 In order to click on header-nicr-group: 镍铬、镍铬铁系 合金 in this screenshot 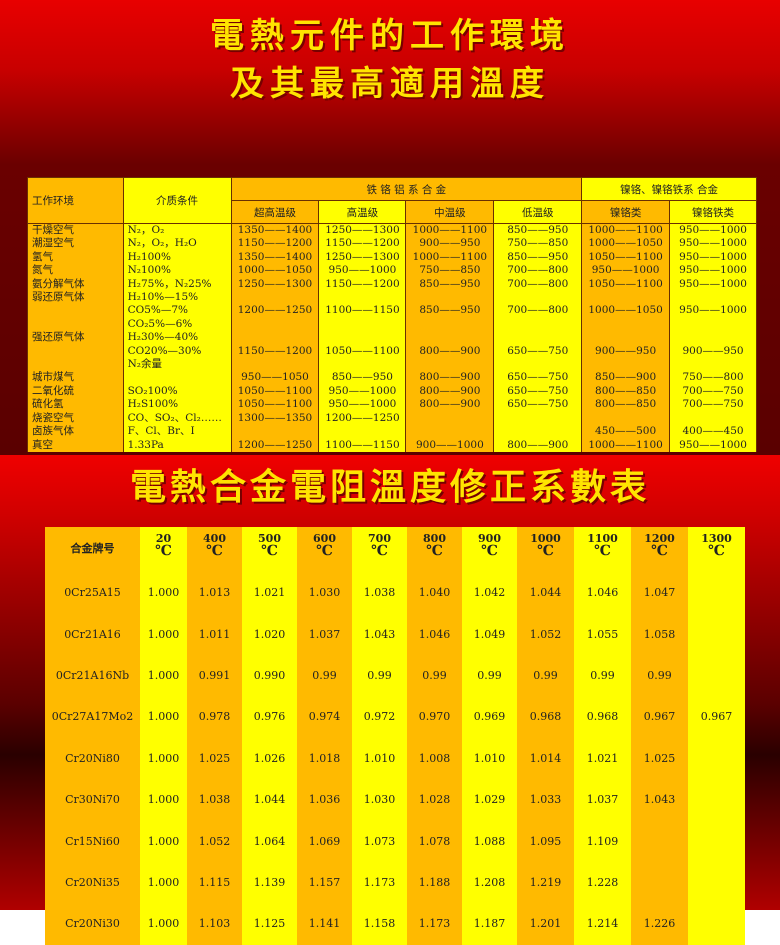, I will do `click(669, 189)`.